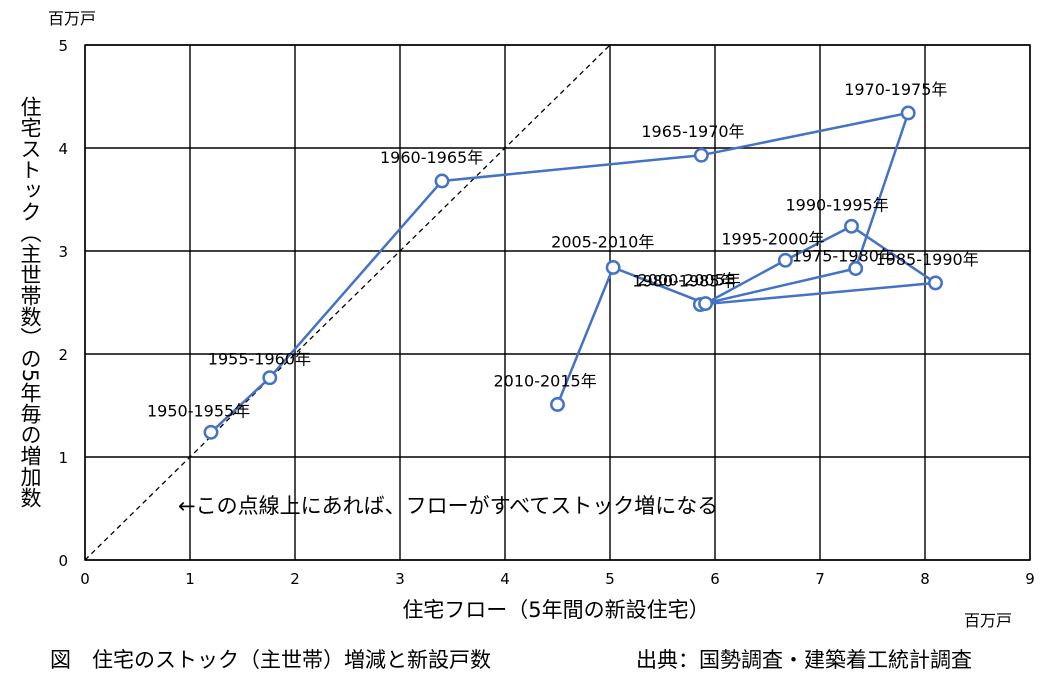 This screenshot has height=682, width=1051. I want to click on x-tick-label: 5, so click(610, 579).